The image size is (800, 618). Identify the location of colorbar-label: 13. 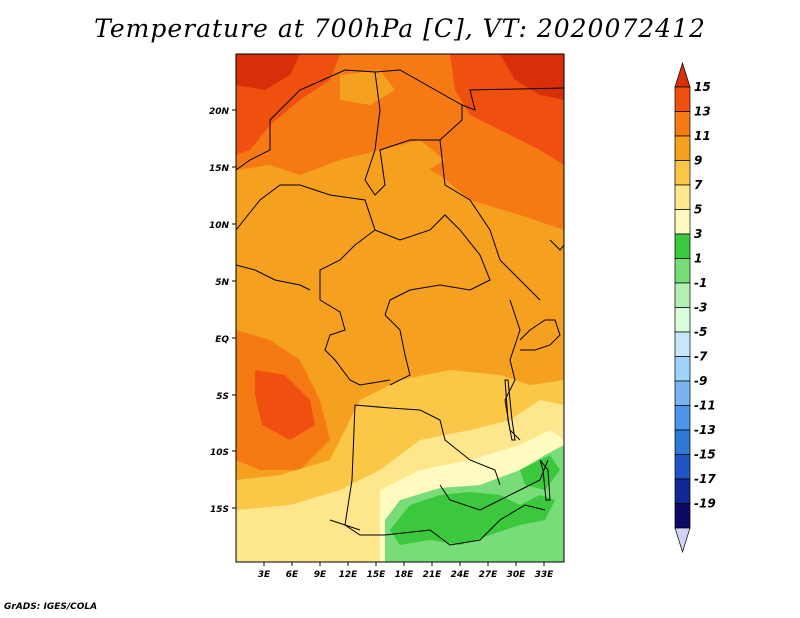
(702, 112).